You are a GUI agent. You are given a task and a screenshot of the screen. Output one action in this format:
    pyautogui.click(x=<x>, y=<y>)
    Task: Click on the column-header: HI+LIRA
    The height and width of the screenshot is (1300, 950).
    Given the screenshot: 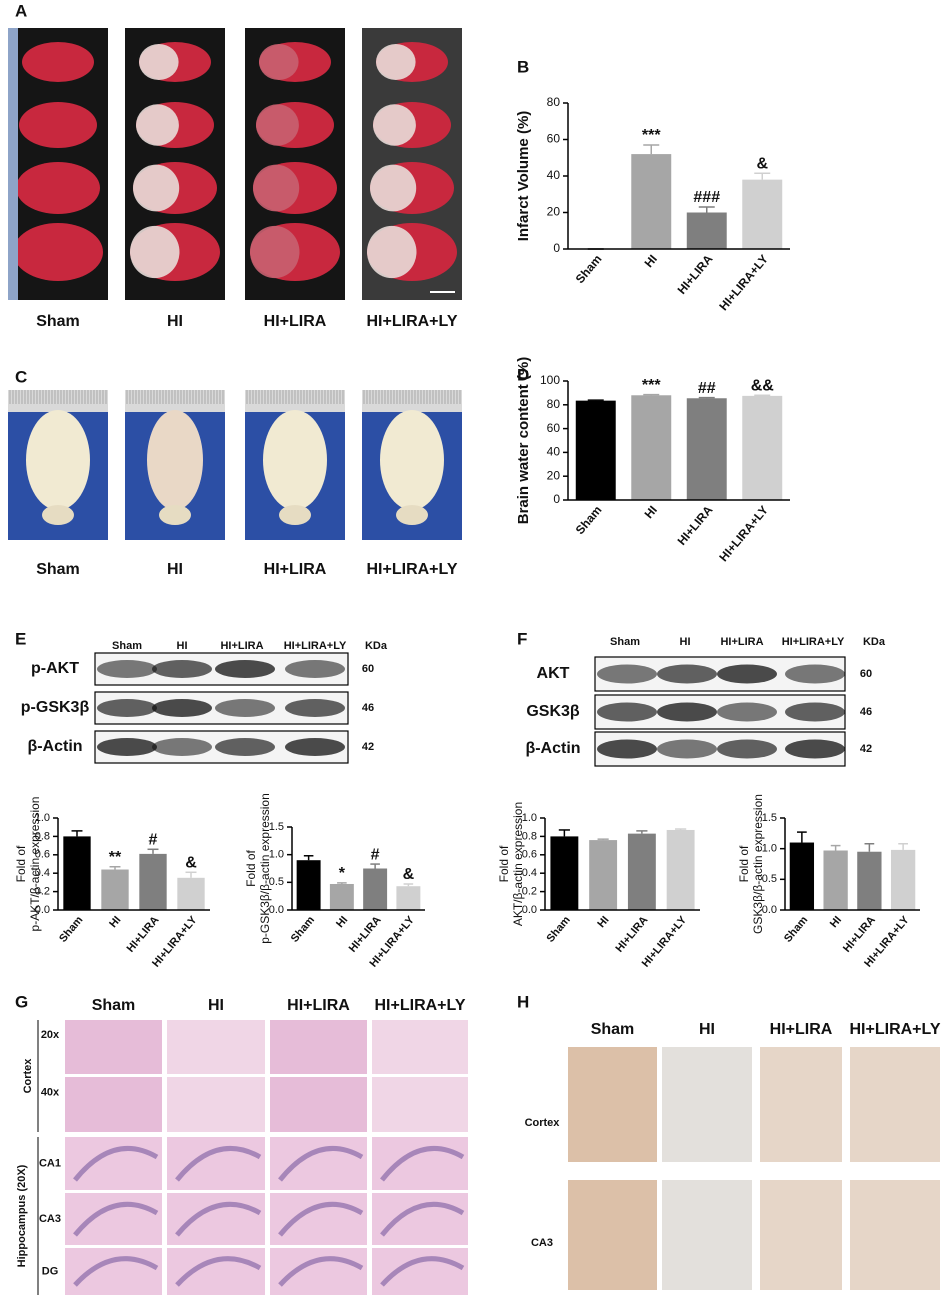 What is the action you would take?
    pyautogui.click(x=318, y=1005)
    